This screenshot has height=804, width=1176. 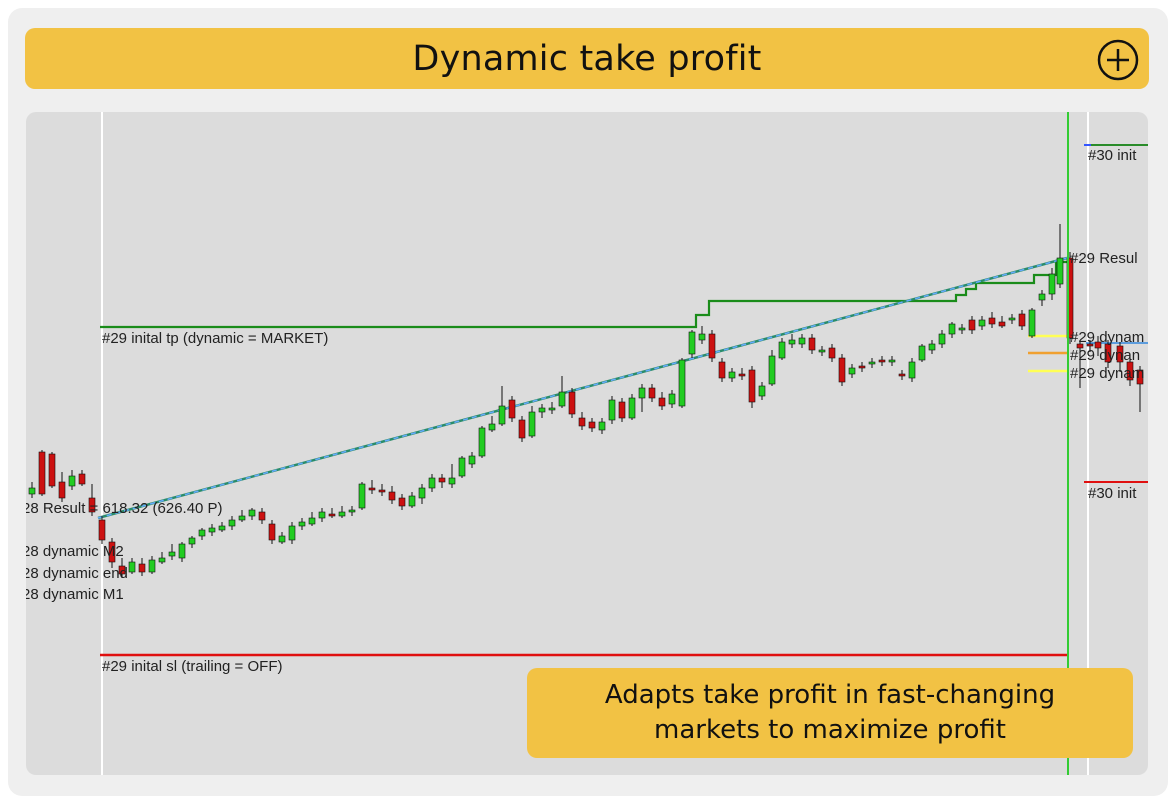 I want to click on dynamic-29-a-label: #29 dynam, so click(x=1107, y=337).